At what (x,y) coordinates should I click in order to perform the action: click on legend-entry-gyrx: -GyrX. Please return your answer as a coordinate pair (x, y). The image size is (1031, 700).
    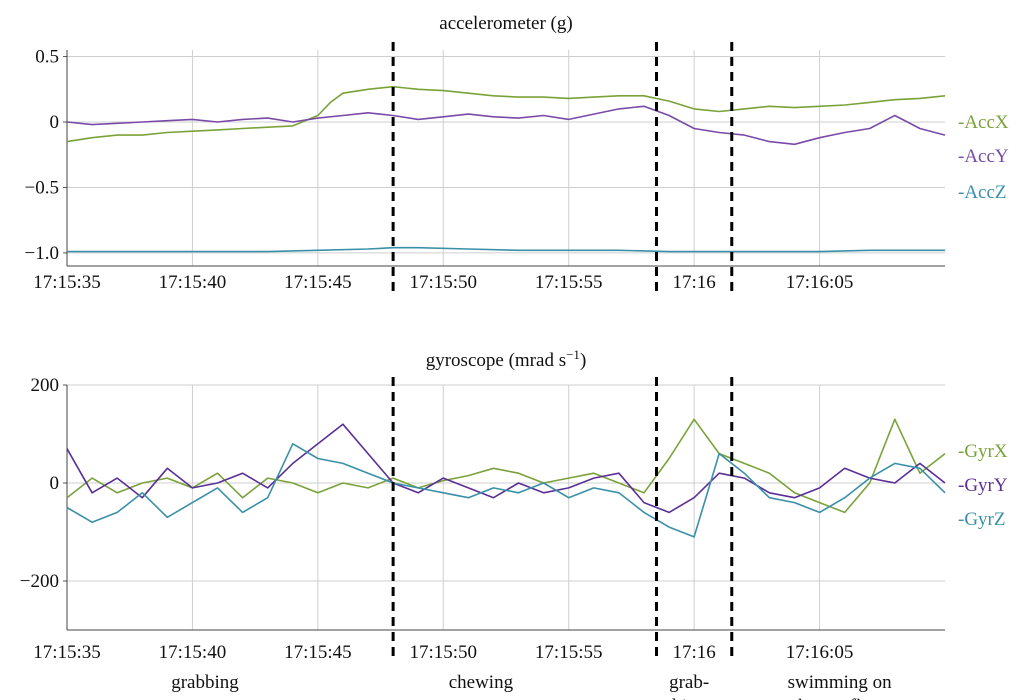
    Looking at the image, I should click on (983, 451).